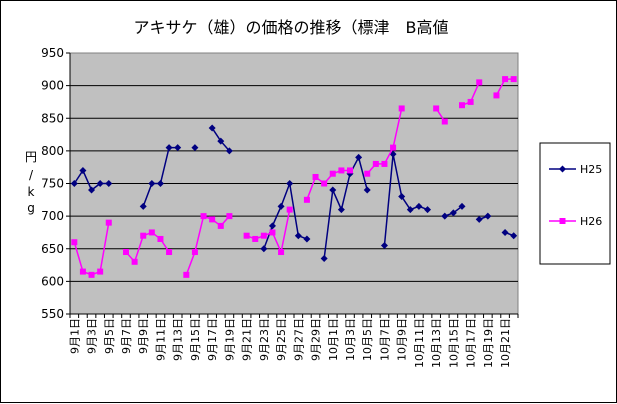  What do you see at coordinates (160, 339) in the screenshot?
I see `x-tick-label: 9月11日` at bounding box center [160, 339].